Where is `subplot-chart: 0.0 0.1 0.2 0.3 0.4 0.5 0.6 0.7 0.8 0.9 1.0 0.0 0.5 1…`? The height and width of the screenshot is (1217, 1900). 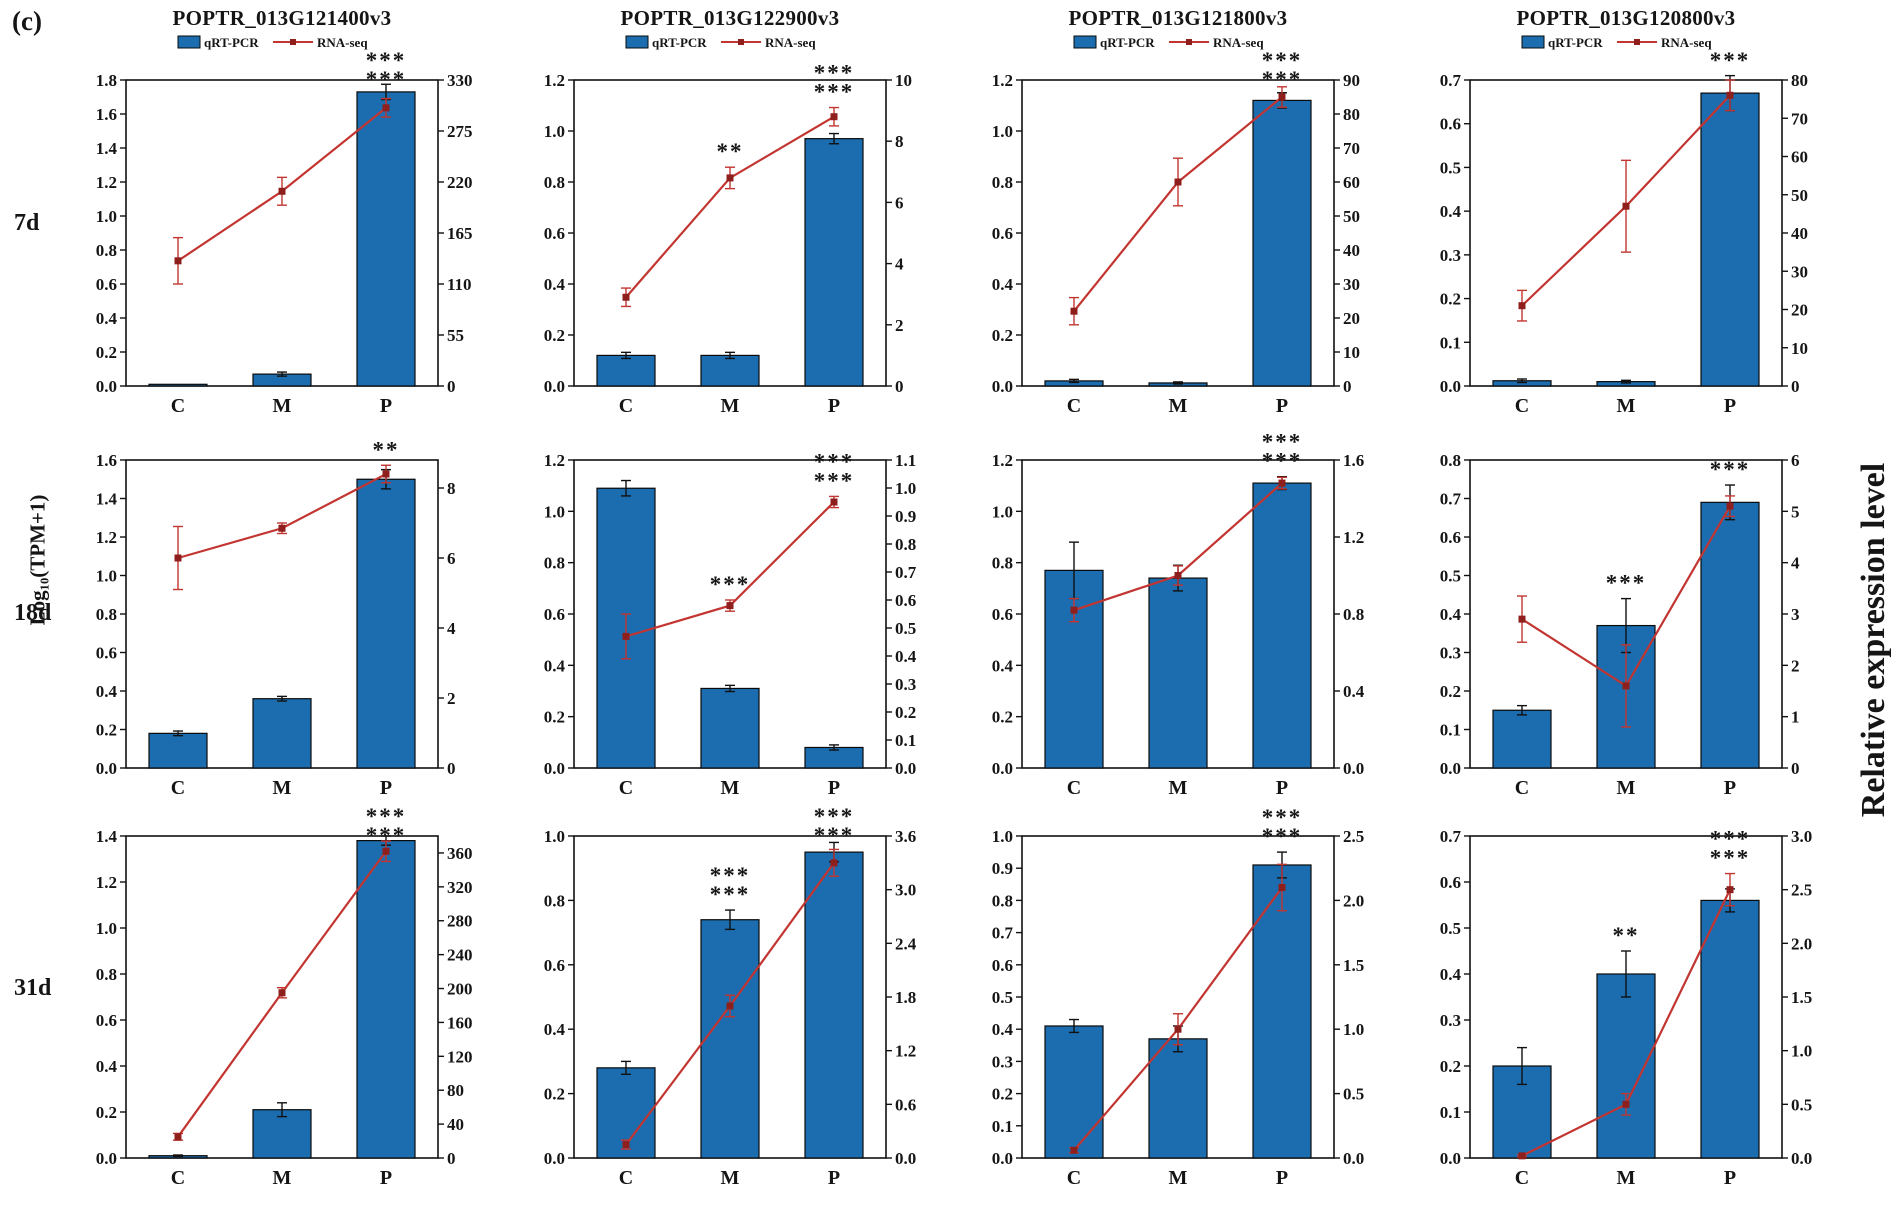 subplot-chart: 0.0 0.1 0.2 0.3 0.4 0.5 0.6 0.7 0.8 0.9 1.0 0.0 0.5 1… is located at coordinates (1178, 998).